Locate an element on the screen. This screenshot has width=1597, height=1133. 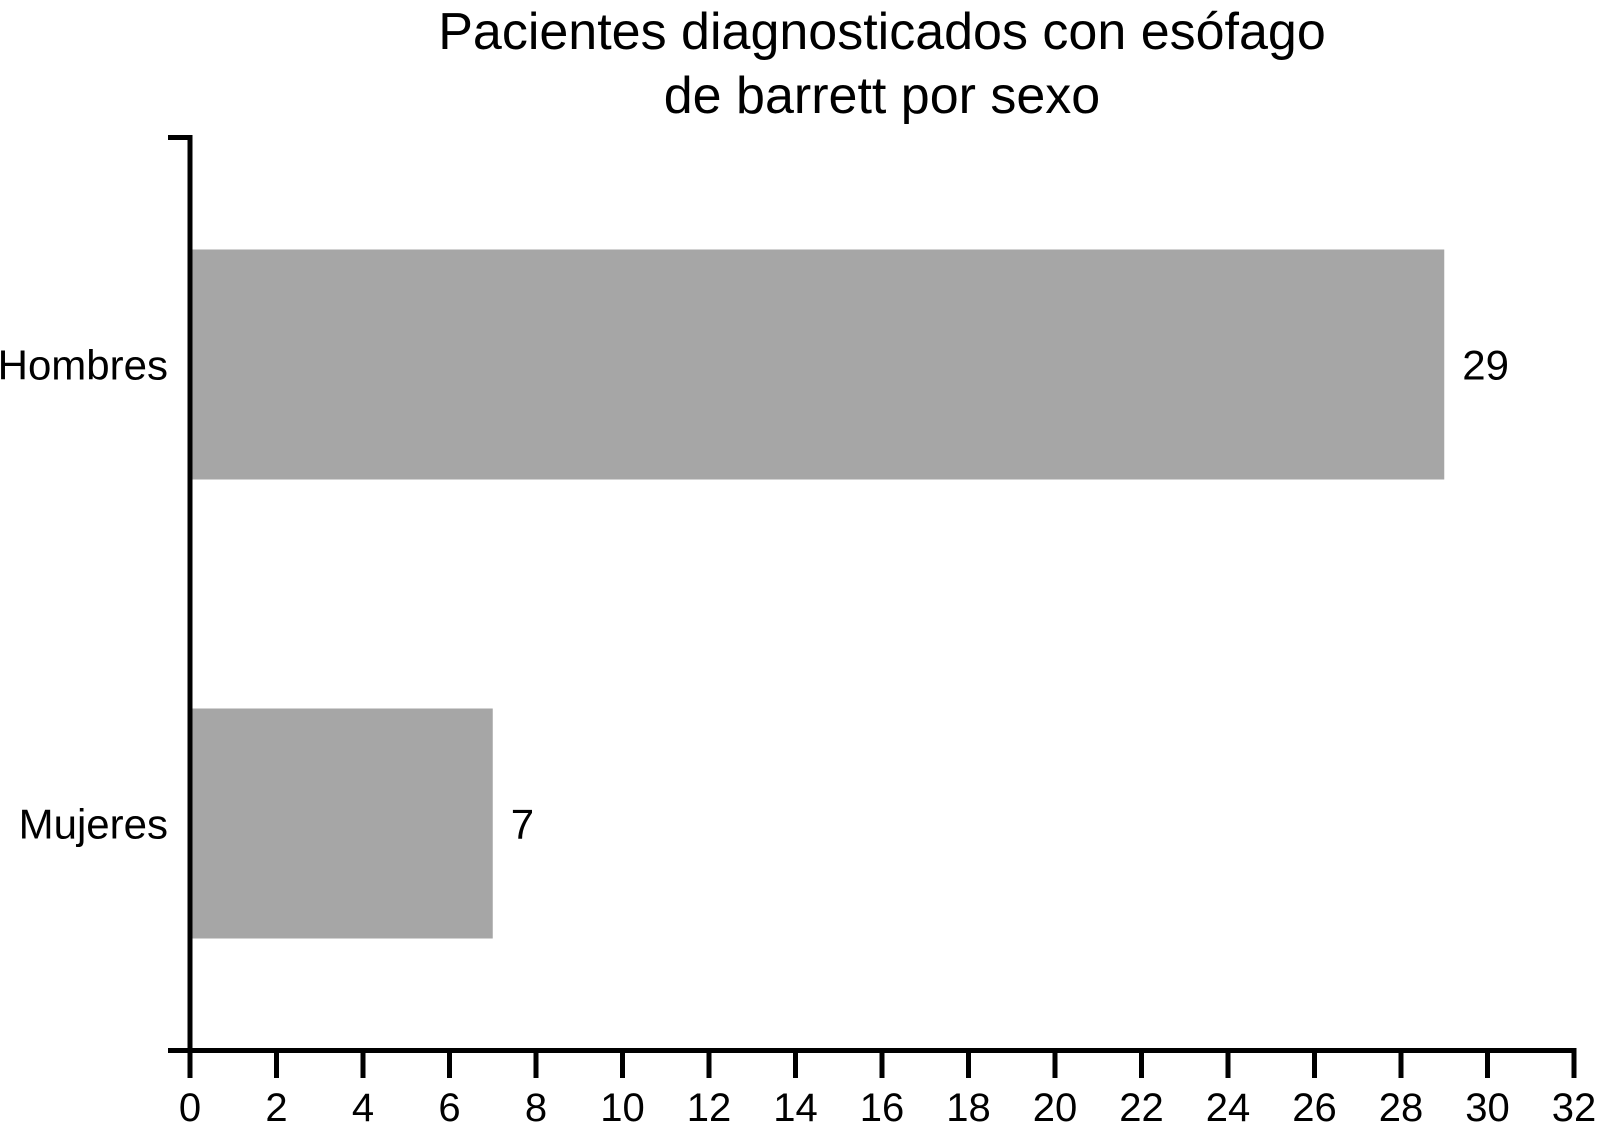
category-label-hombres: Hombres is located at coordinates (84, 365).